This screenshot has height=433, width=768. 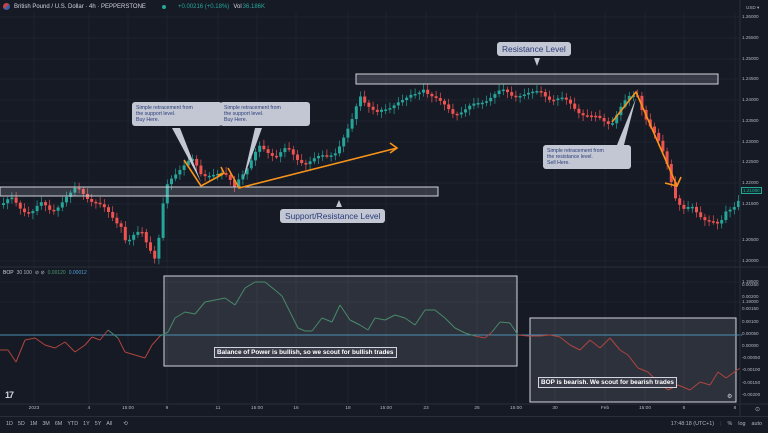 I want to click on indicator-value-1: 0.00120, so click(x=56, y=273).